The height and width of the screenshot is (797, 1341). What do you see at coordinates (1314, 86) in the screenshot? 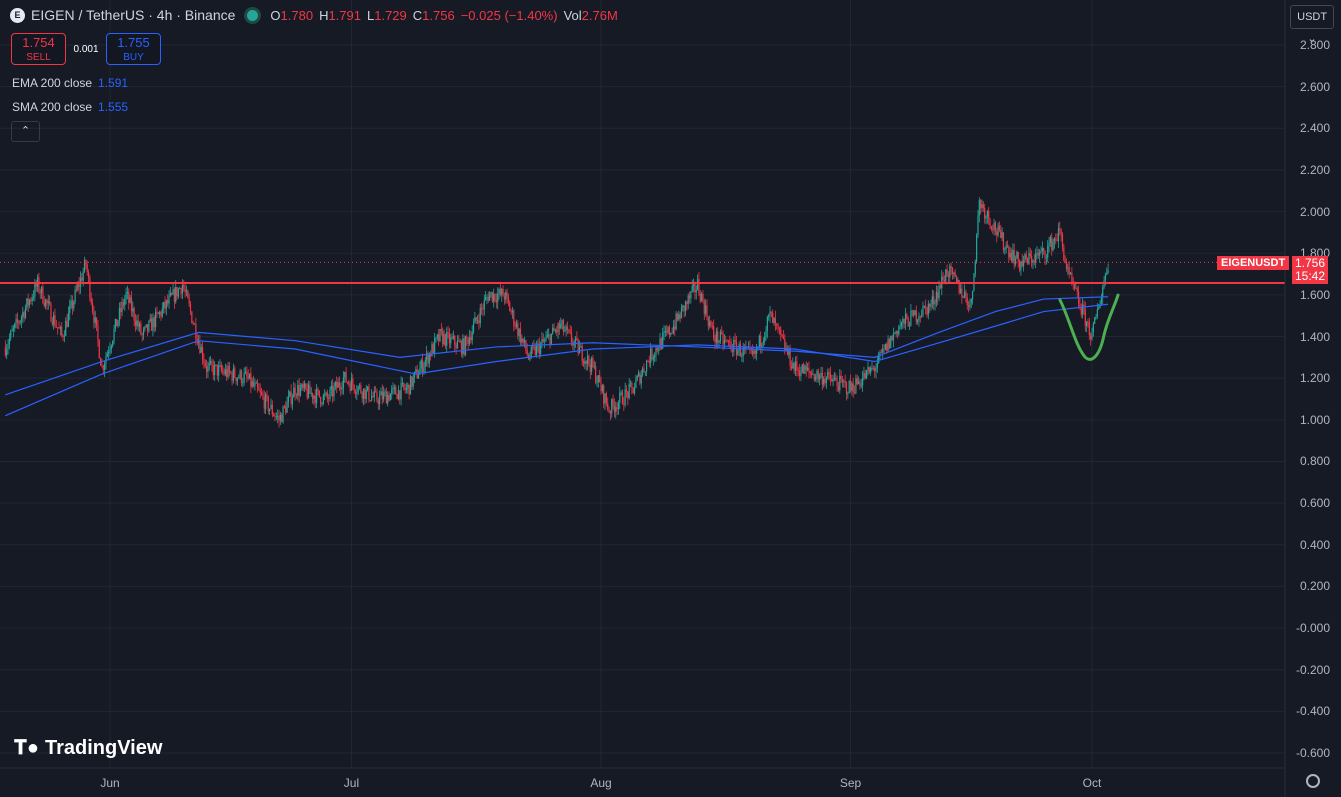
I see `y-tick-label: 2.600` at bounding box center [1314, 86].